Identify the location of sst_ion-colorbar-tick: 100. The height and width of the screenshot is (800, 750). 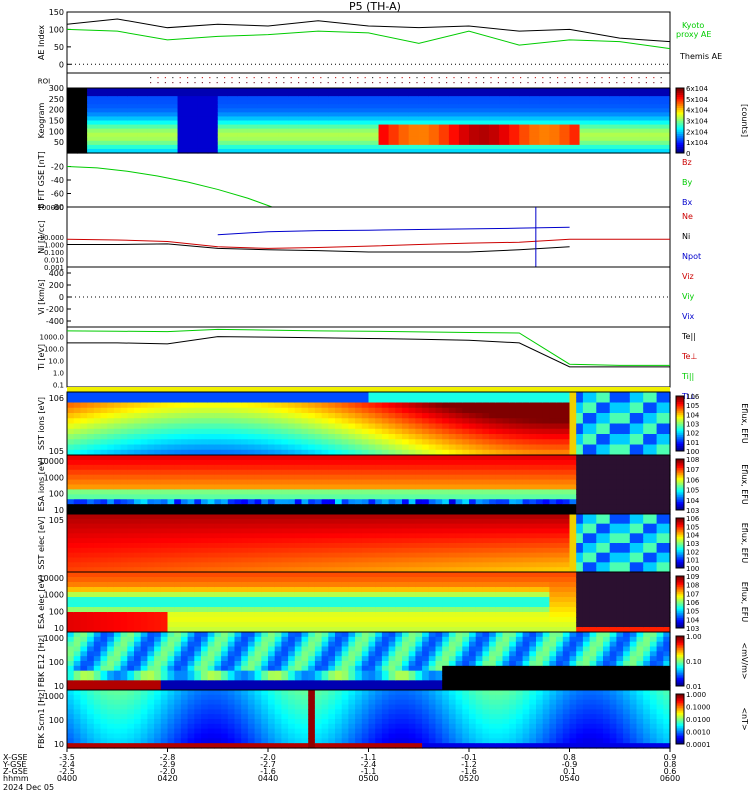
(692, 452).